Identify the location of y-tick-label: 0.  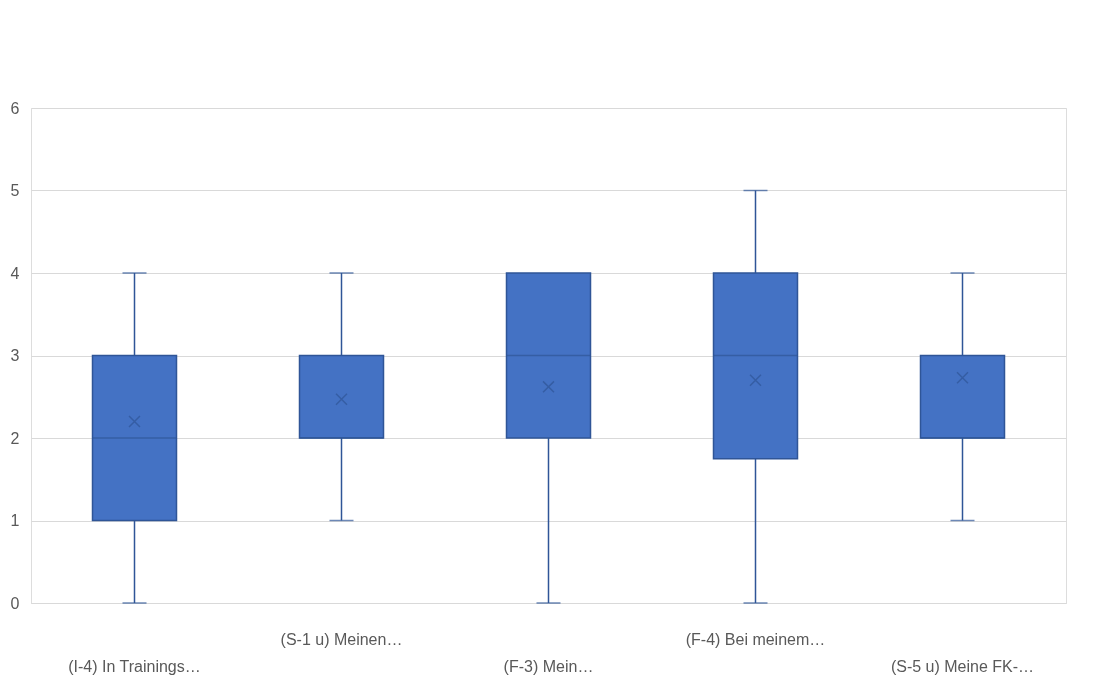
(15, 603).